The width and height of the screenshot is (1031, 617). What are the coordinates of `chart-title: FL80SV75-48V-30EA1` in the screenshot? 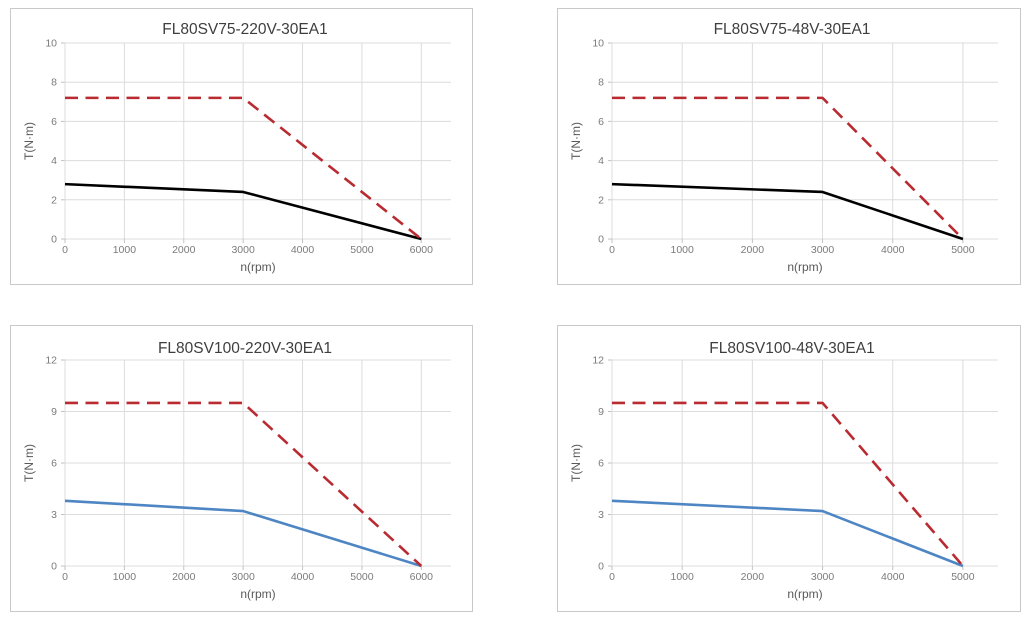 It's located at (792, 29).